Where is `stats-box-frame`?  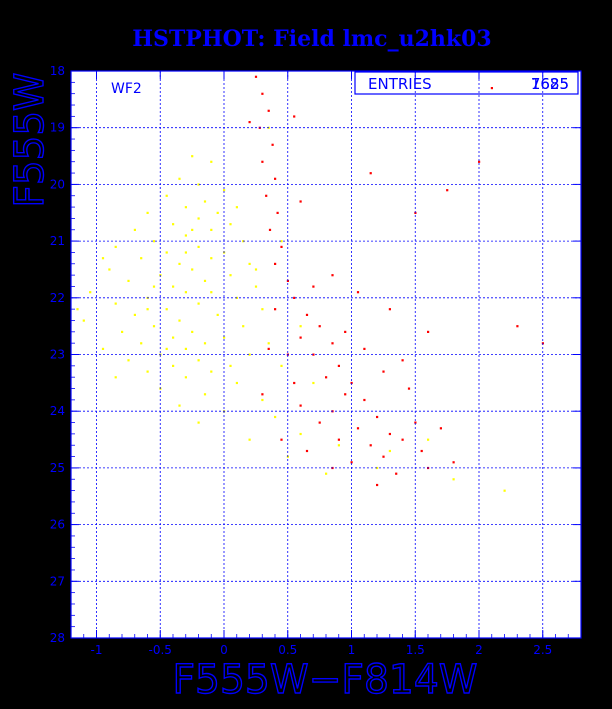
stats-box-frame is located at coordinates (466, 83).